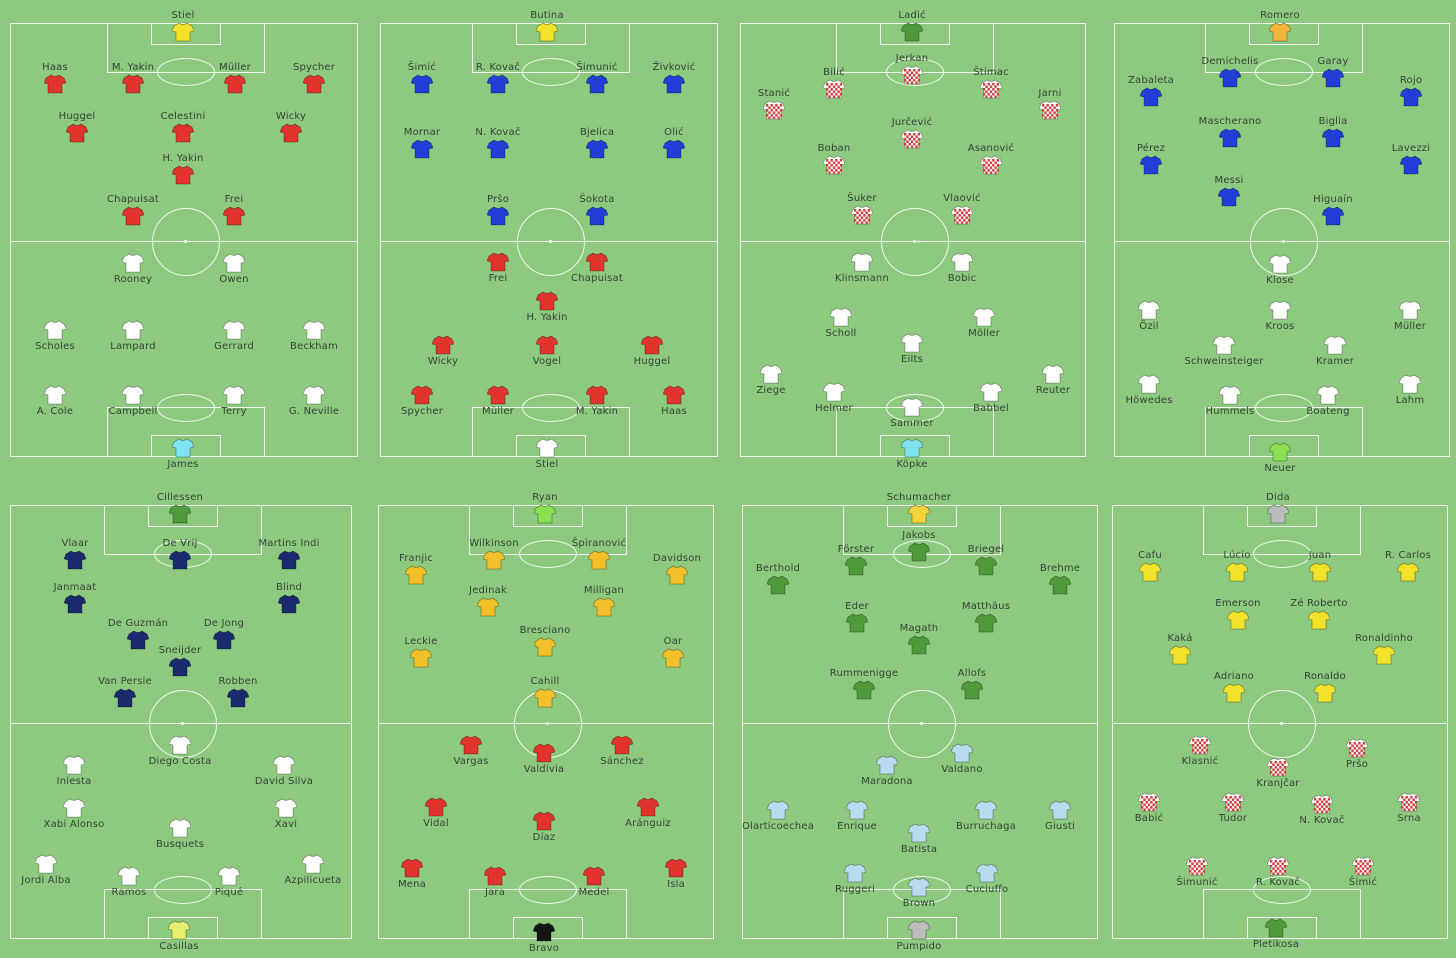  I want to click on player-name: Schumacher, so click(919, 497).